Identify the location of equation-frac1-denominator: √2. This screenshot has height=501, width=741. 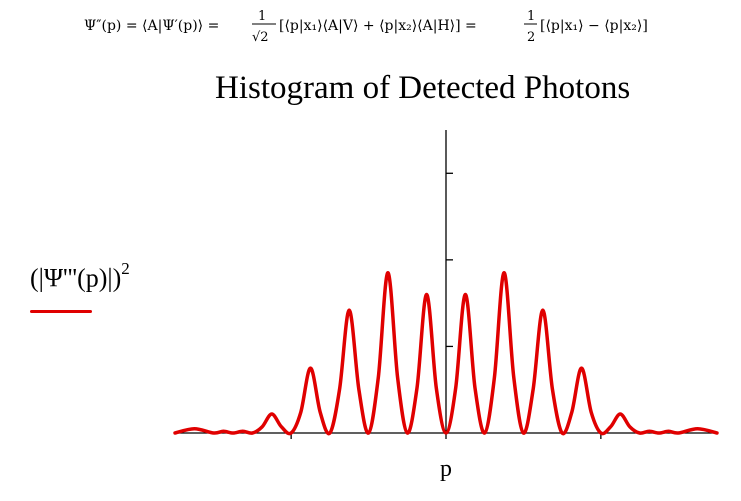
(260, 37).